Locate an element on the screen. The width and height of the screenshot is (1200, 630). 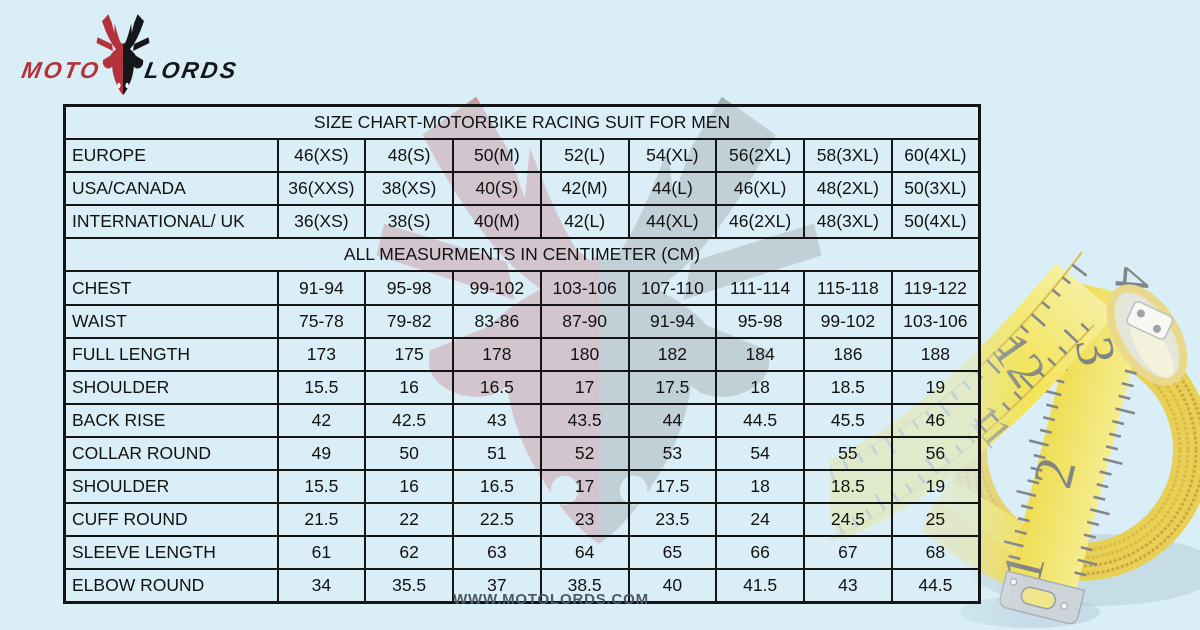
value-cell: 62 is located at coordinates (409, 553).